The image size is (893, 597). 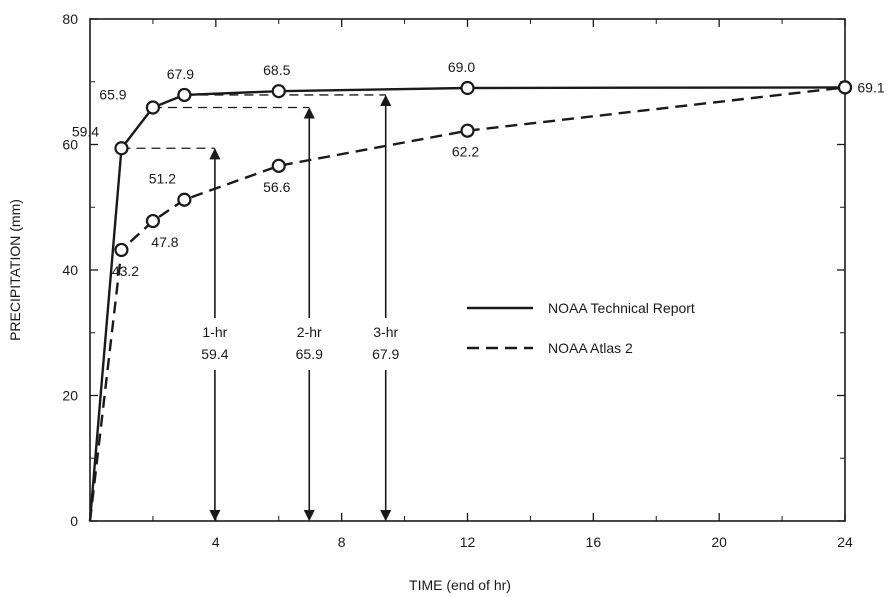 What do you see at coordinates (309, 354) in the screenshot?
I see `annotation-value-label: 65.9` at bounding box center [309, 354].